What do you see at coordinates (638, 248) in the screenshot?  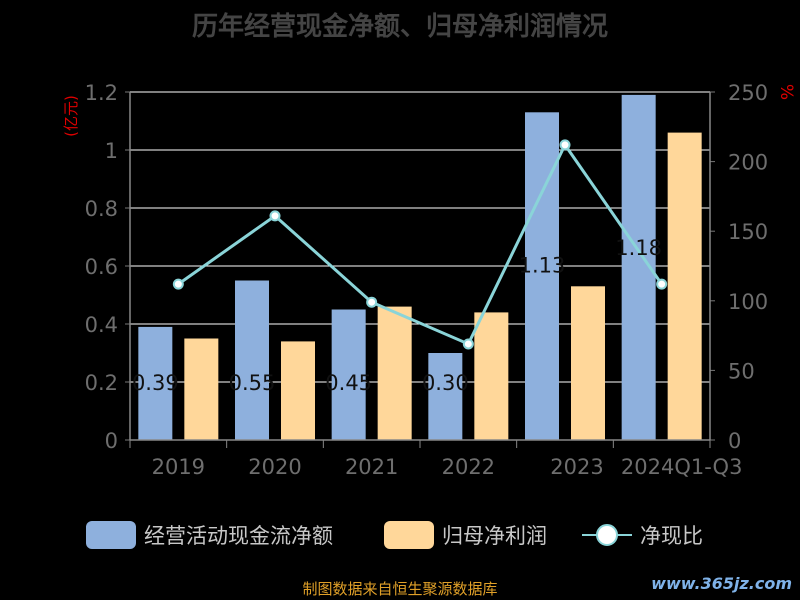 I see `data-label-cashflow: 1.18` at bounding box center [638, 248].